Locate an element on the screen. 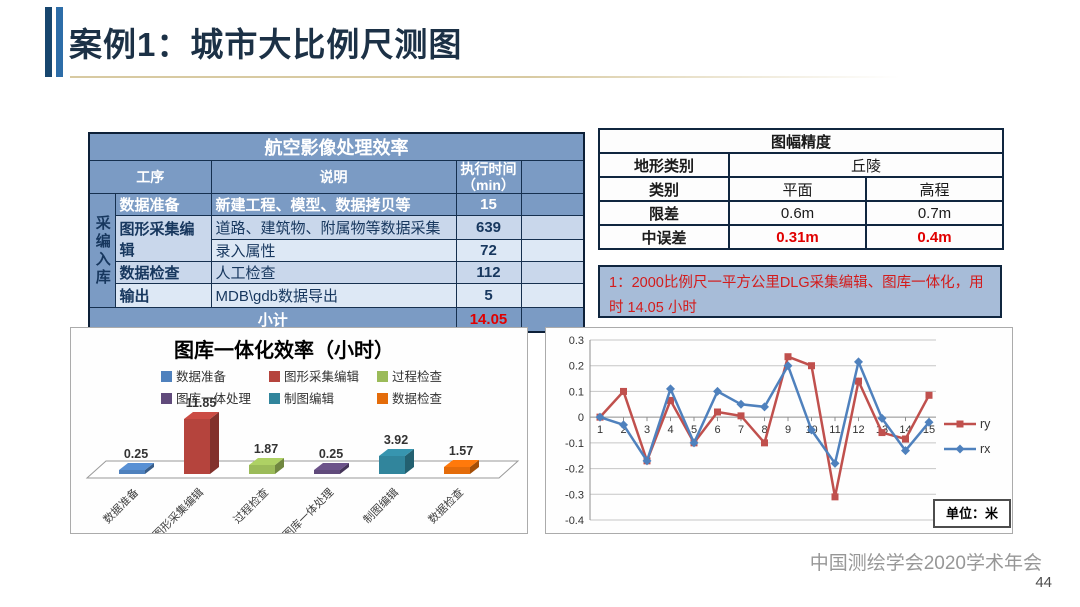 The width and height of the screenshot is (1080, 607). bar-value-label: 11.85 is located at coordinates (201, 403).